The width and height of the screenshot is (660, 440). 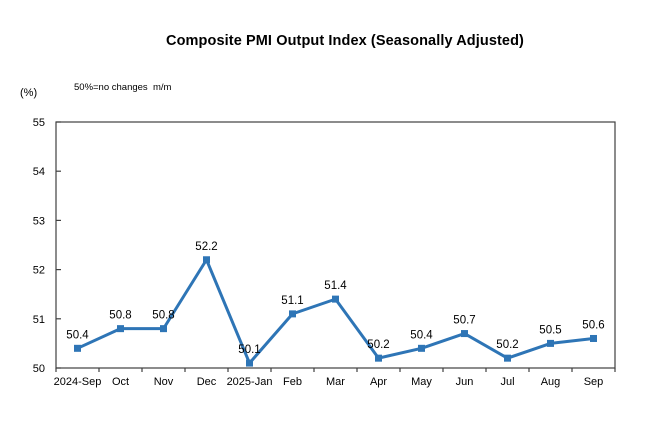 I want to click on x-axis-tick-label: Jul, so click(x=507, y=382).